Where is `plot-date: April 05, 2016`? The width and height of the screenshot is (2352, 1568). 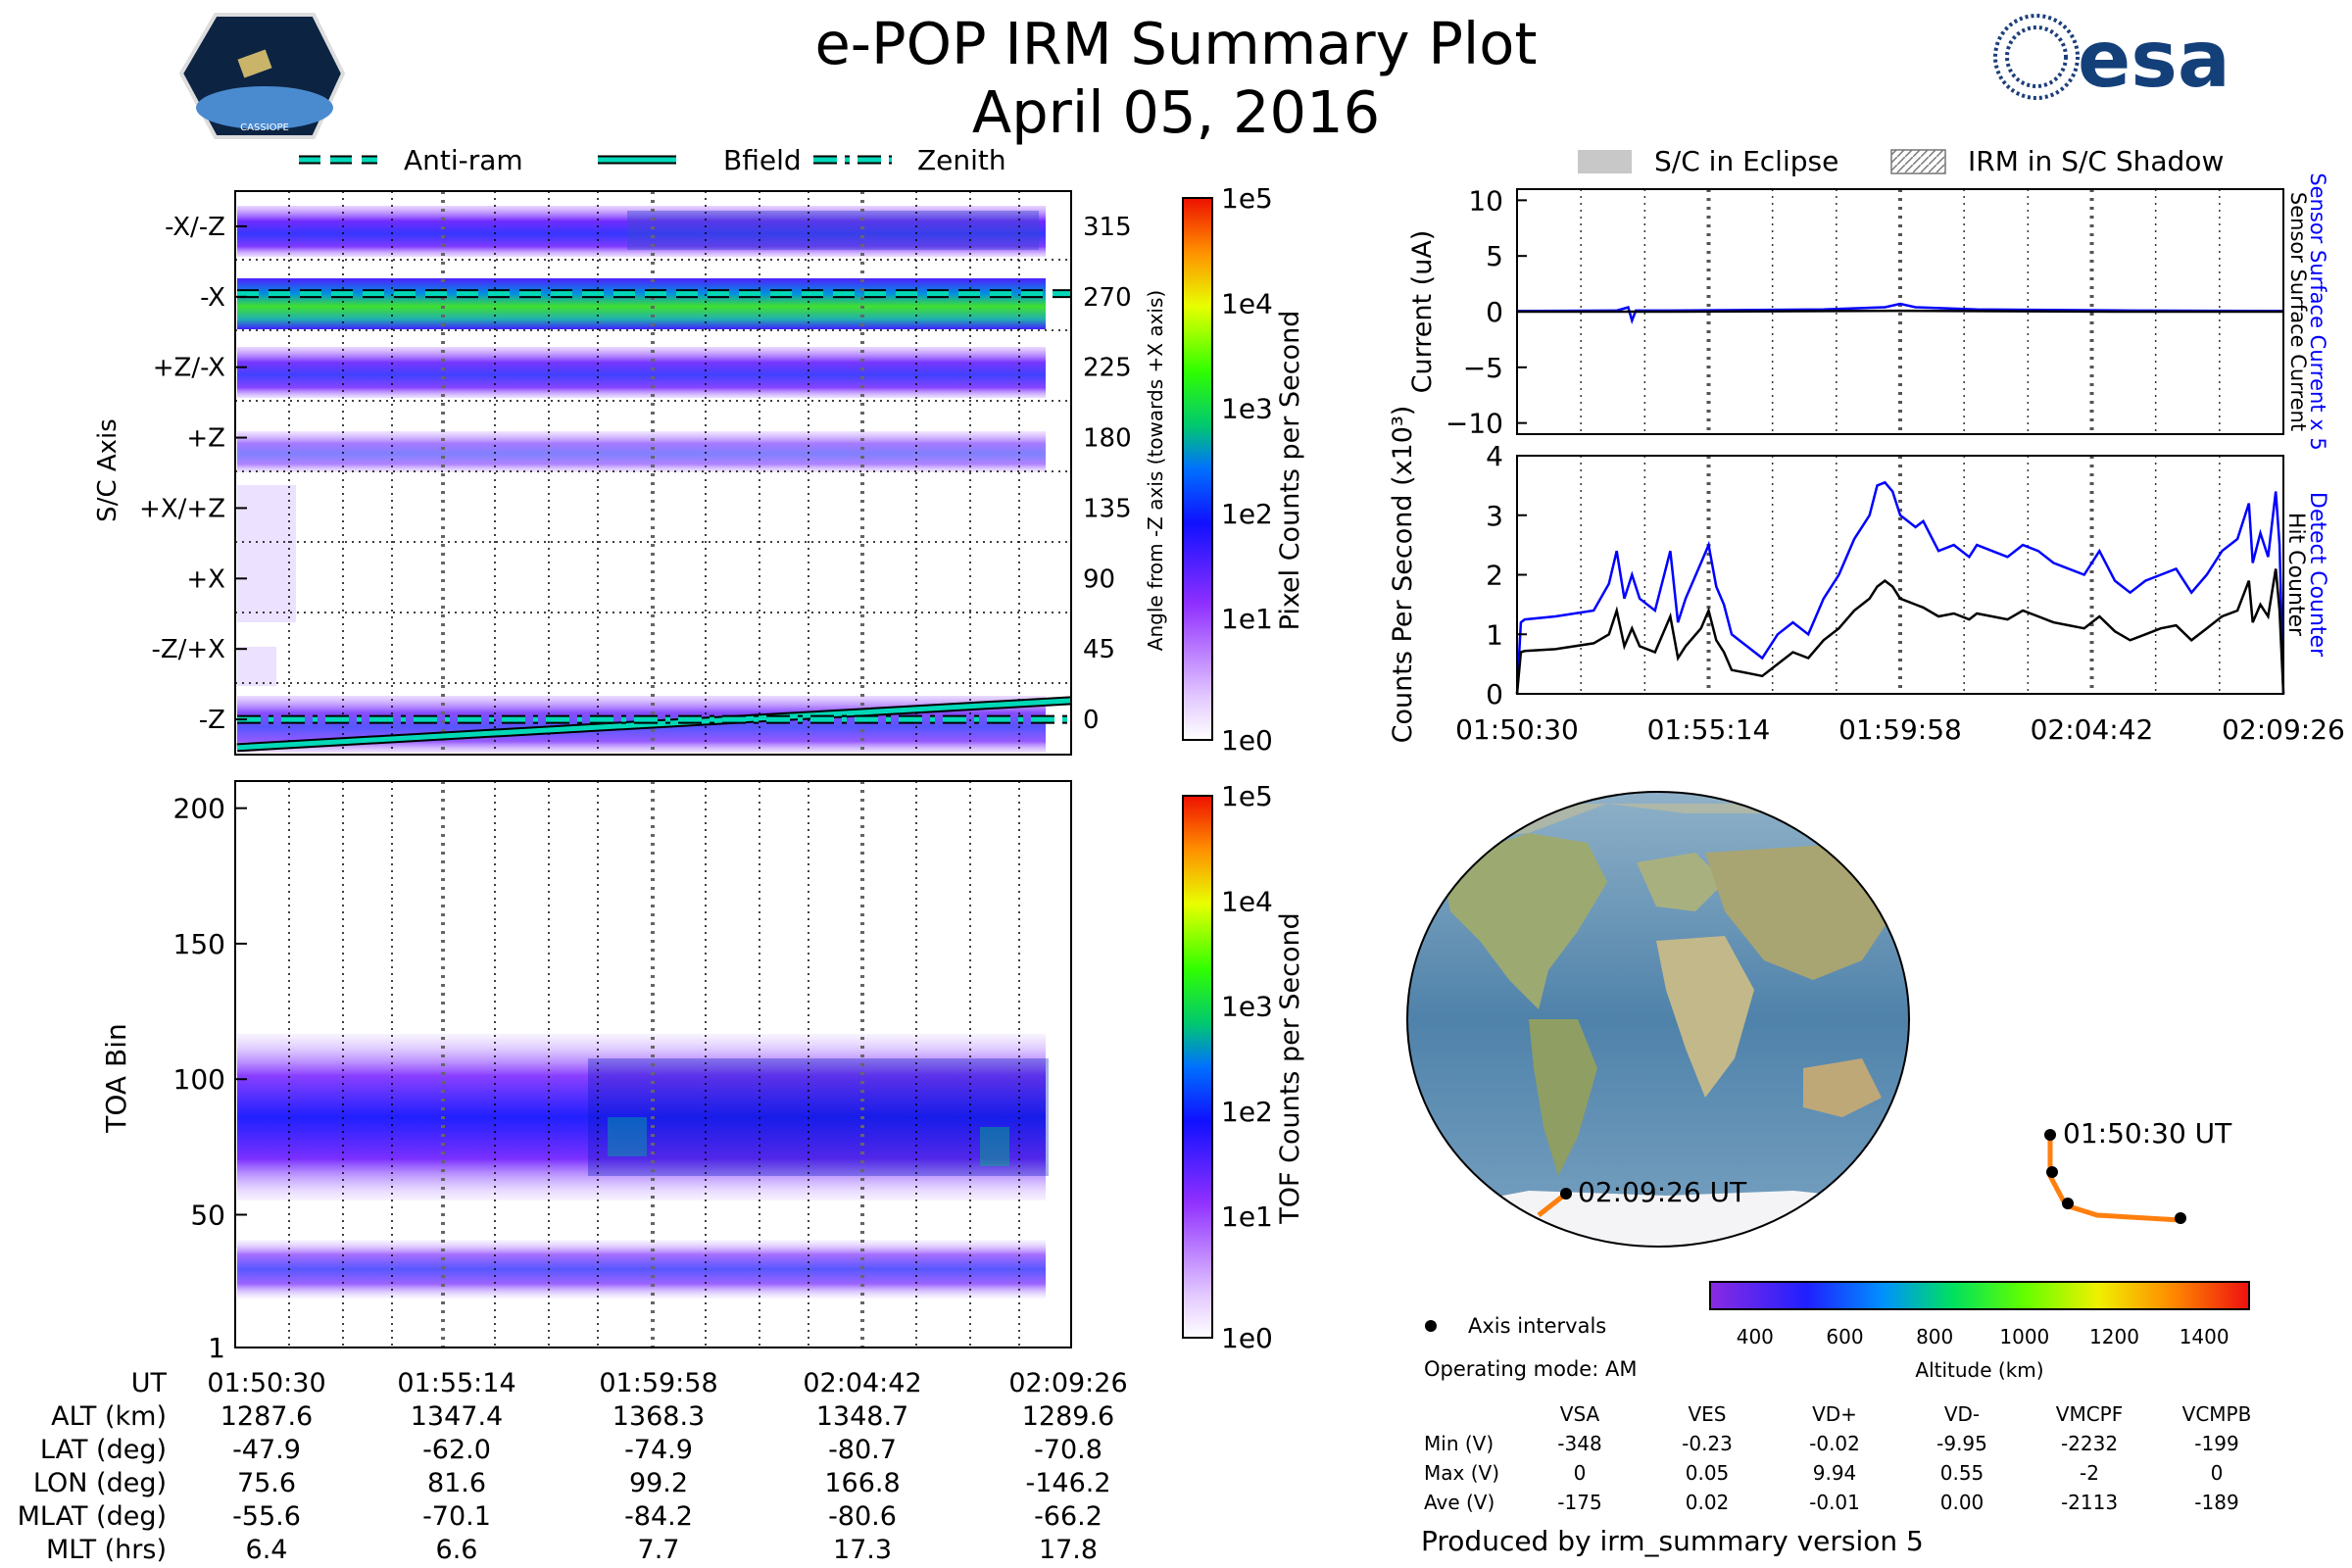 plot-date: April 05, 2016 is located at coordinates (1176, 112).